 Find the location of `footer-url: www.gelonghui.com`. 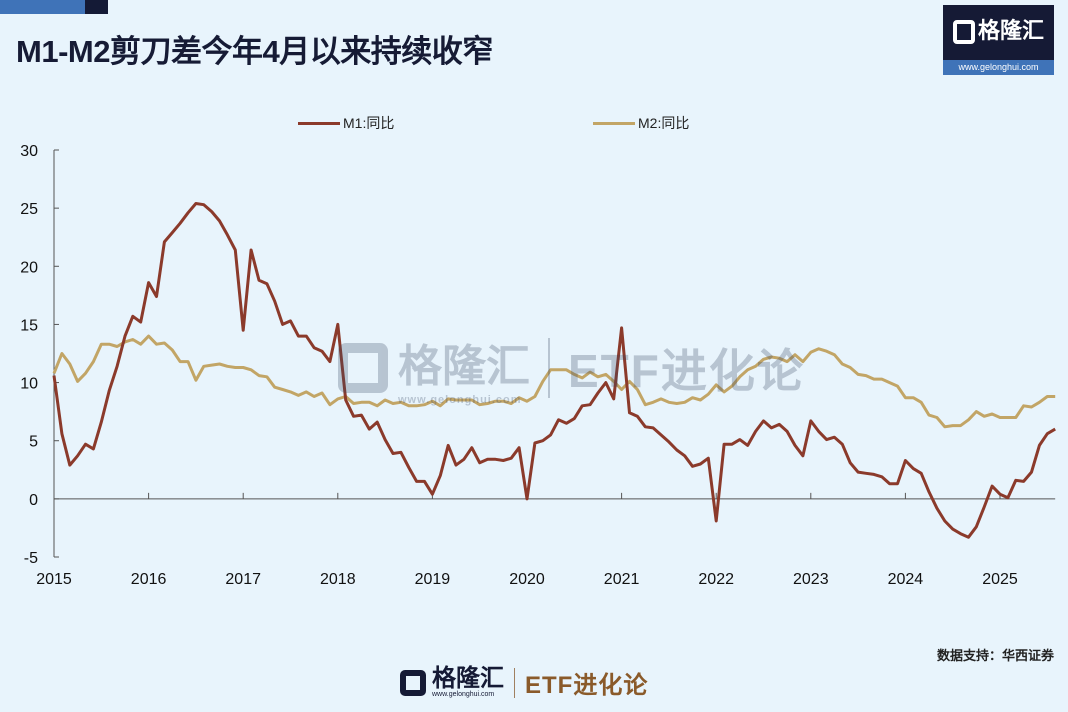

footer-url: www.gelonghui.com is located at coordinates (463, 694).